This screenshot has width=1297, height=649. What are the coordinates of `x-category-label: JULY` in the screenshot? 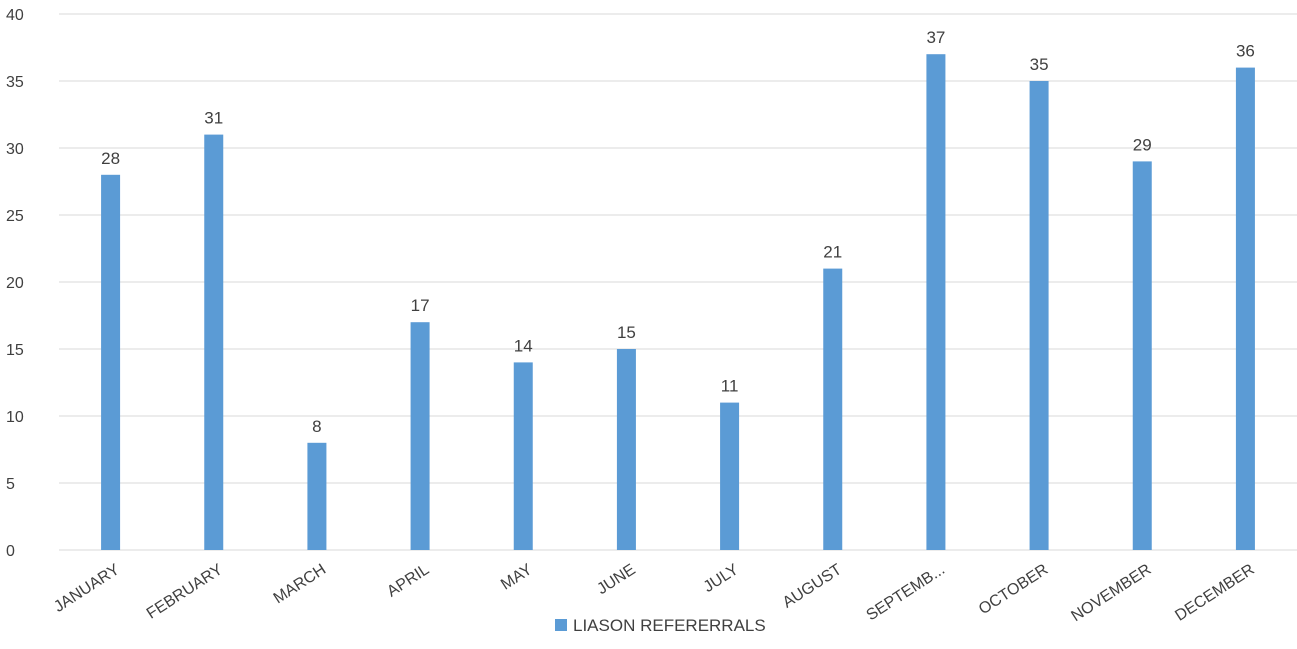 It's located at (721, 578).